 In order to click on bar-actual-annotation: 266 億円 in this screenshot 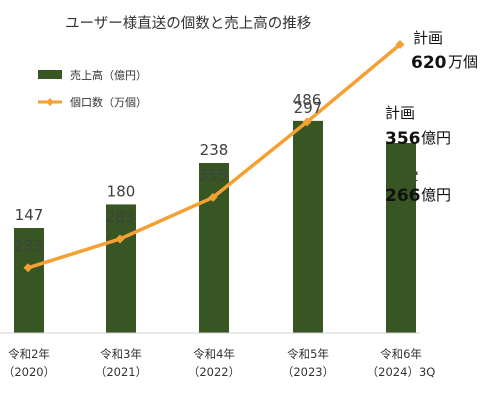, I will do `click(418, 191)`.